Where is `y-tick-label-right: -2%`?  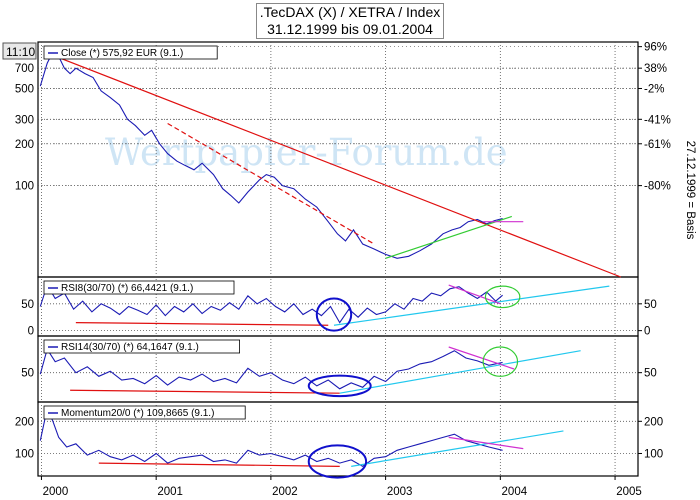 y-tick-label-right: -2% is located at coordinates (654, 89).